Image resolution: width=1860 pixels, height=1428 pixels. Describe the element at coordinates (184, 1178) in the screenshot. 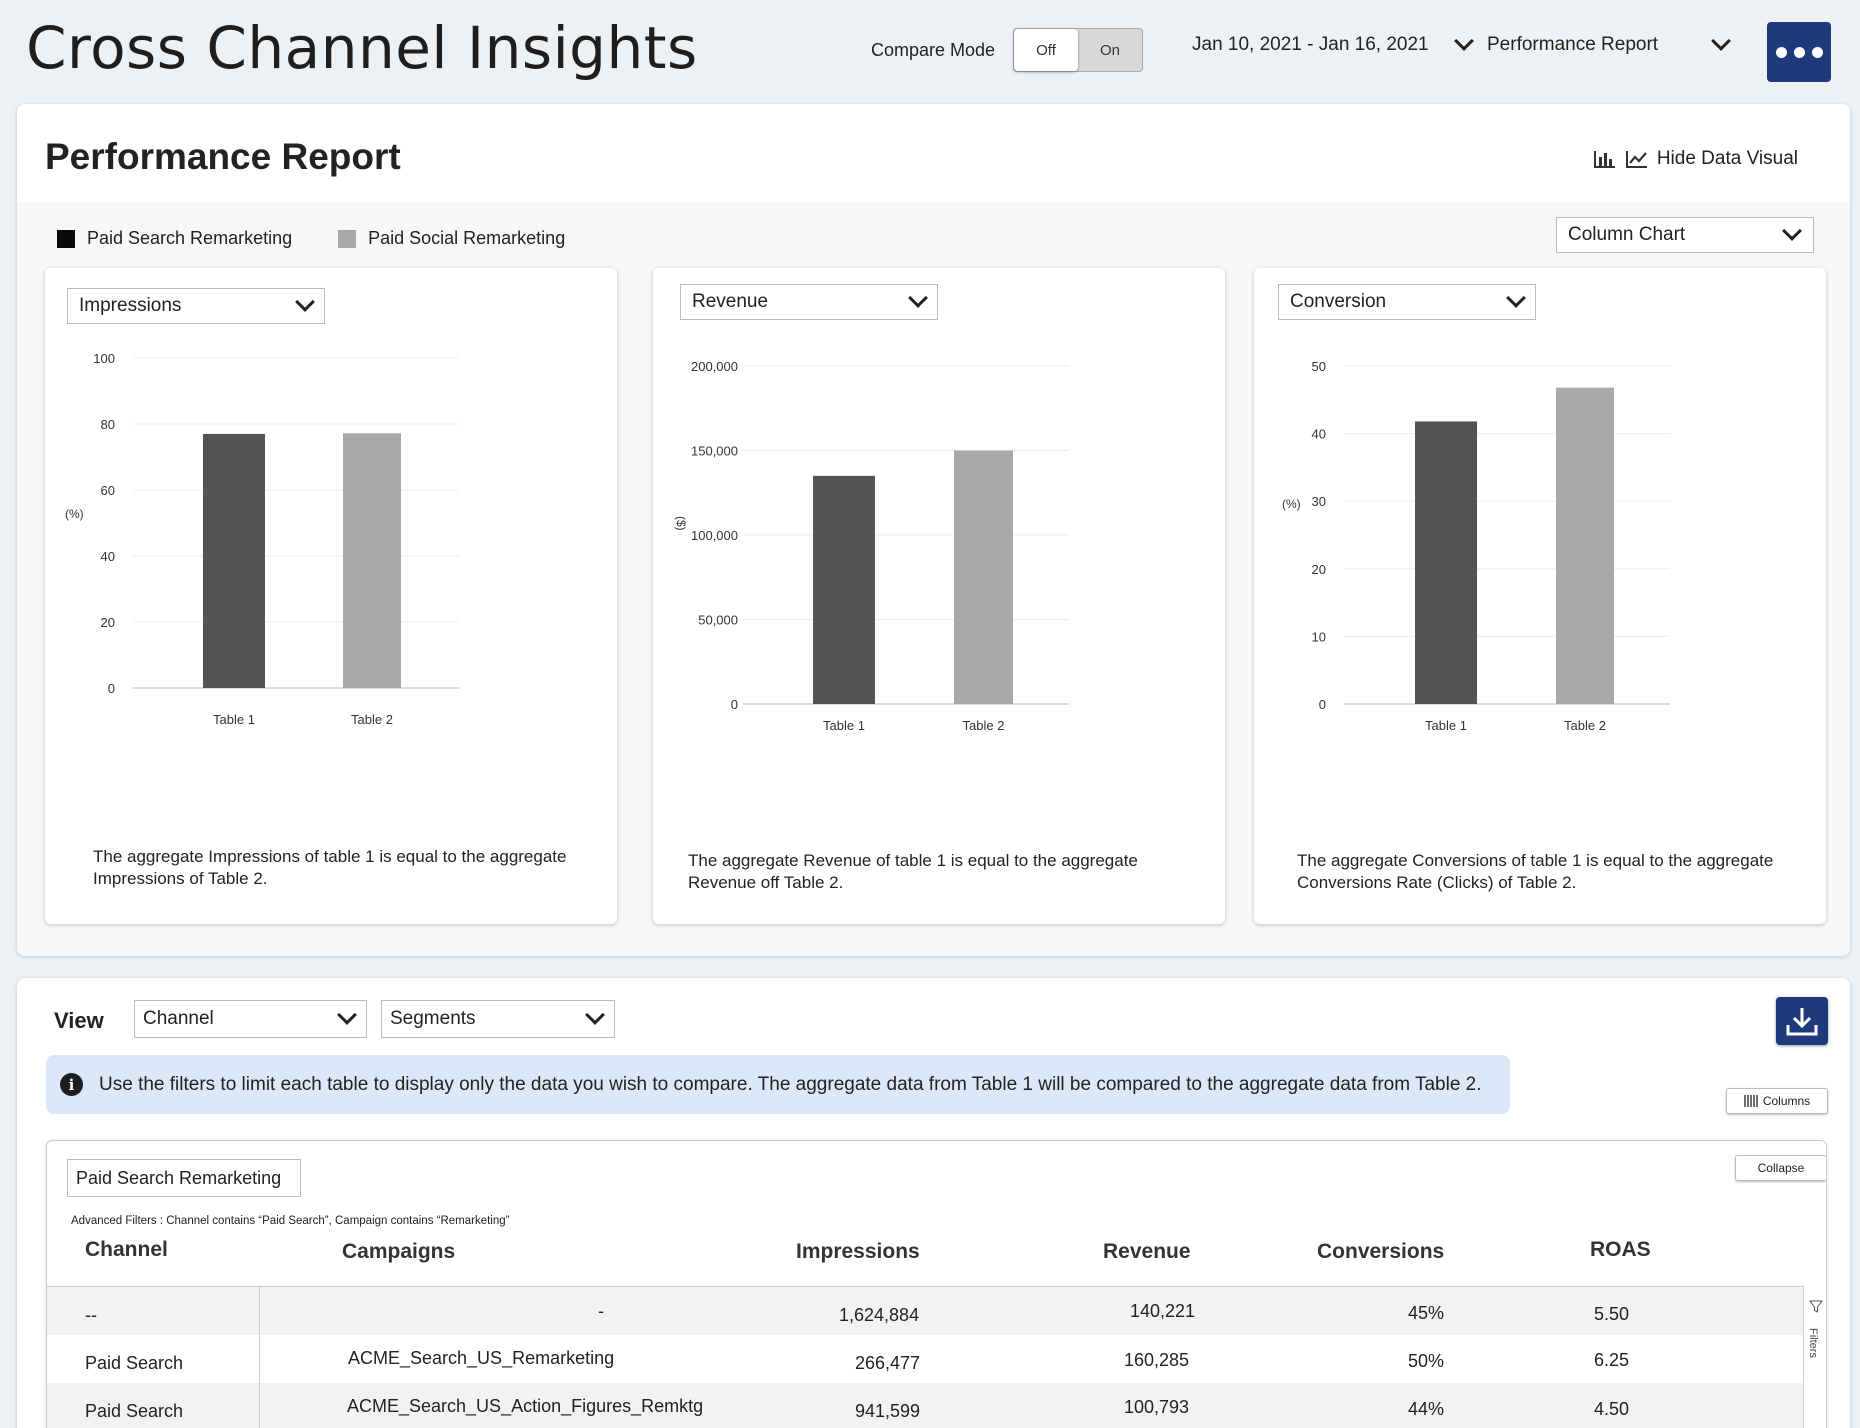

I see `table-name-input: Paid Search Remarketing` at that location.